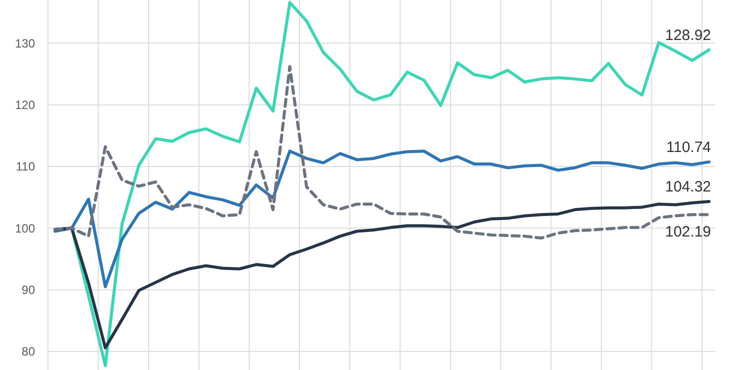  I want to click on y-tick-label: 100, so click(25, 228).